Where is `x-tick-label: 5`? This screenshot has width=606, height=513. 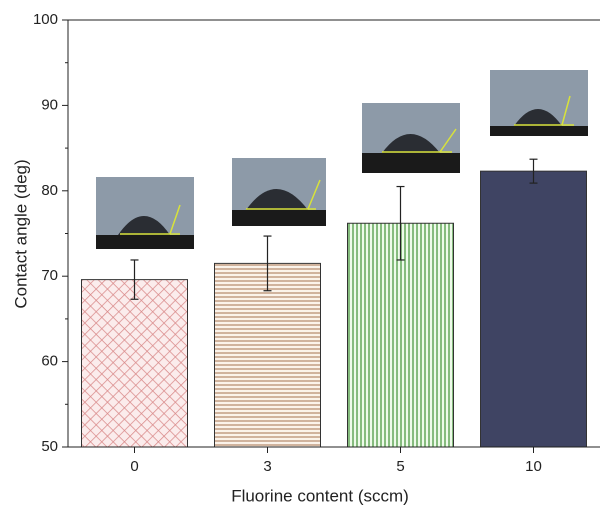 x-tick-label: 5 is located at coordinates (400, 466).